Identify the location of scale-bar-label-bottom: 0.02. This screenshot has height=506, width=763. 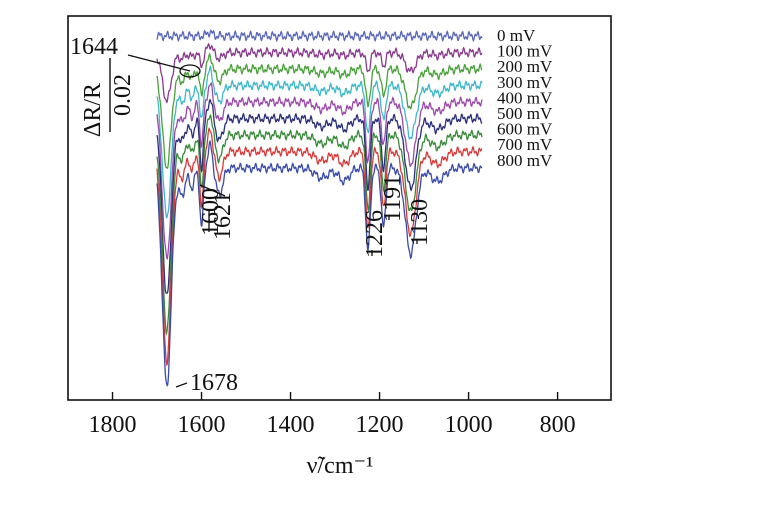
(123, 95).